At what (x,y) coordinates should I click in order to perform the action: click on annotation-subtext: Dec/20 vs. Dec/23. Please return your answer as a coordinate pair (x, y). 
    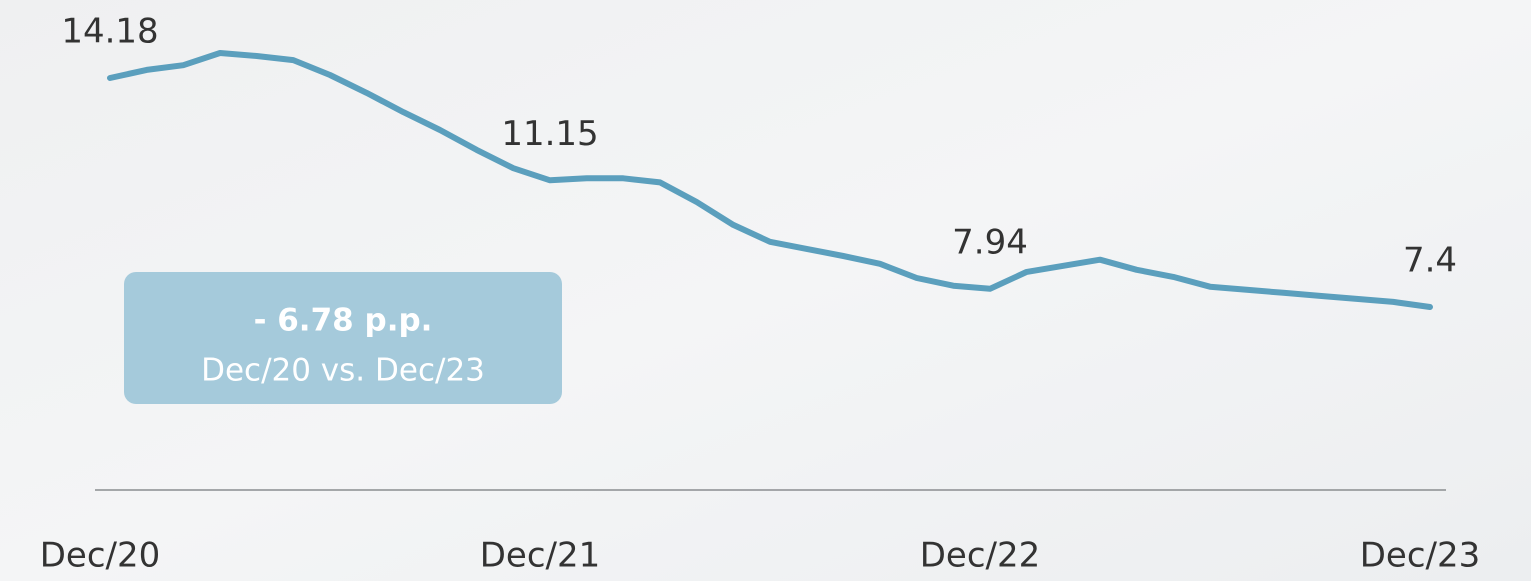
    Looking at the image, I should click on (343, 371).